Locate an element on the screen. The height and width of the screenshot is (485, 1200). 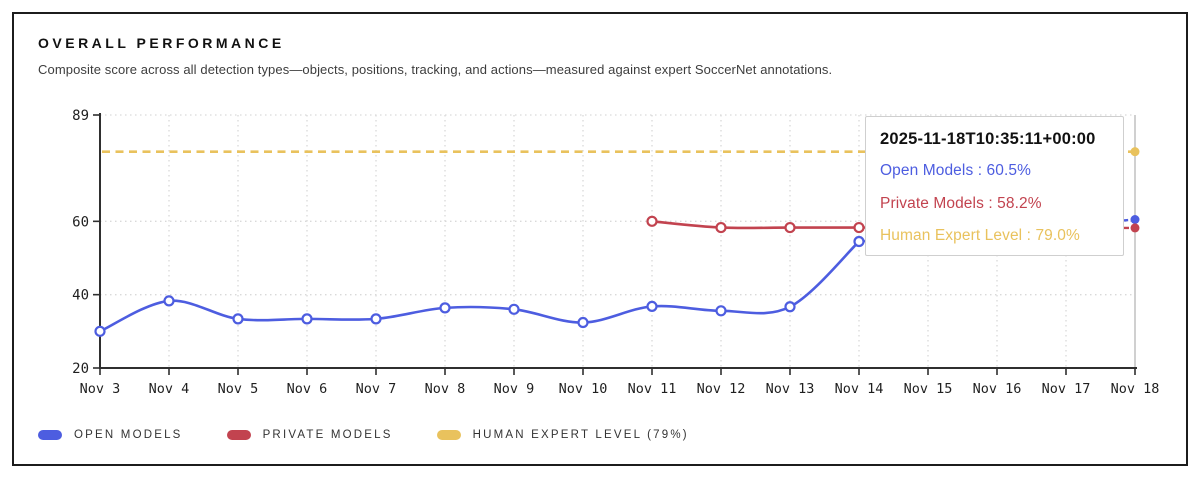
legend-swatch-private-models-icon is located at coordinates (238, 435).